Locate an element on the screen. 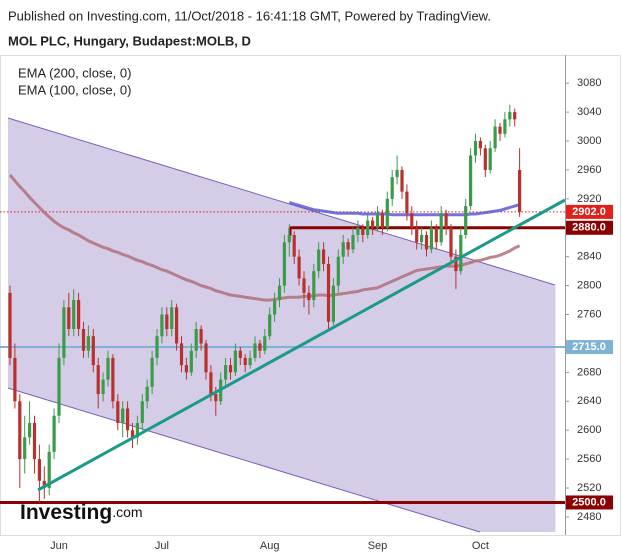 This screenshot has width=622, height=558. y-tick-label: 3080 is located at coordinates (589, 83).